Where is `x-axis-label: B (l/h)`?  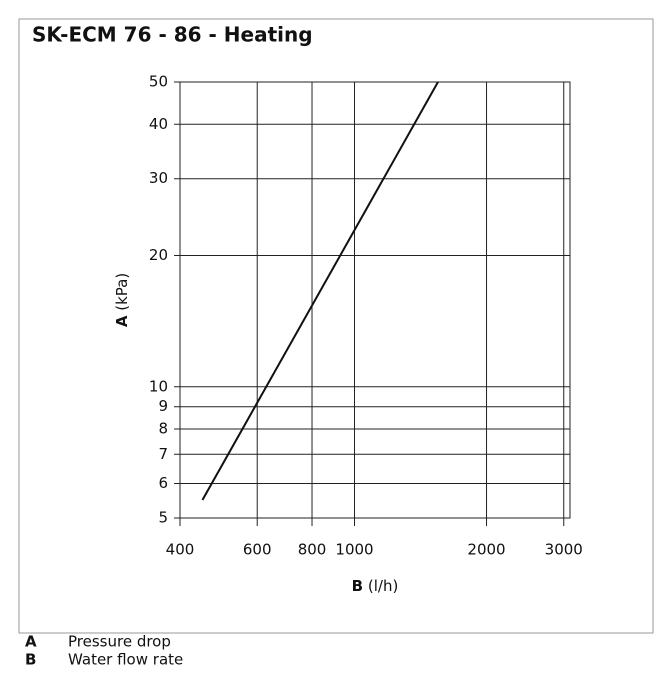
x-axis-label: B (l/h) is located at coordinates (375, 586).